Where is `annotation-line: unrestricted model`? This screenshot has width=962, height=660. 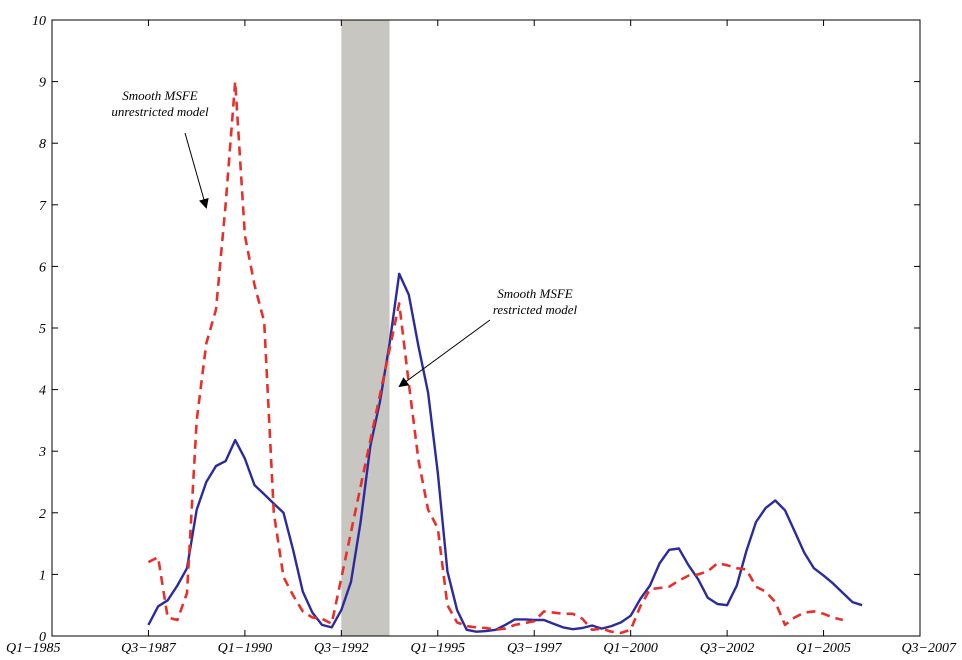 annotation-line: unrestricted model is located at coordinates (160, 111).